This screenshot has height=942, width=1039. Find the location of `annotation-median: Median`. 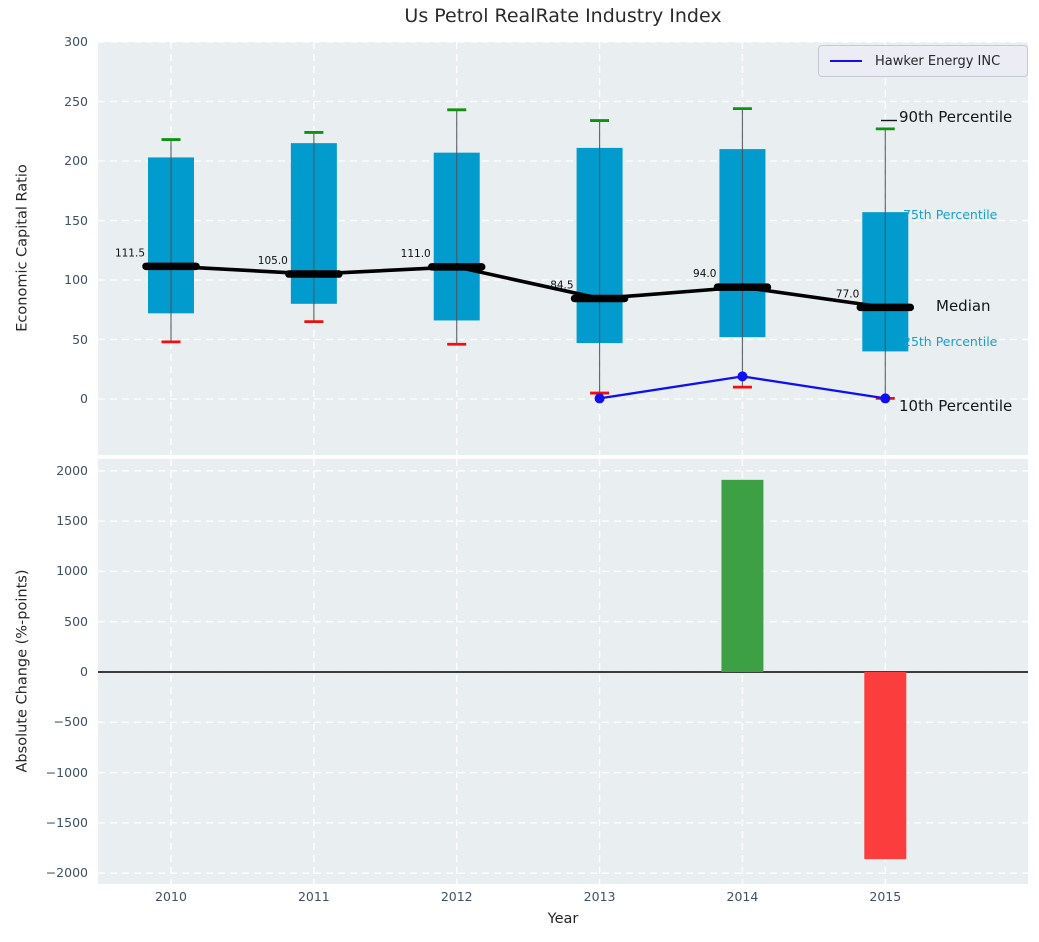

annotation-median: Median is located at coordinates (963, 306).